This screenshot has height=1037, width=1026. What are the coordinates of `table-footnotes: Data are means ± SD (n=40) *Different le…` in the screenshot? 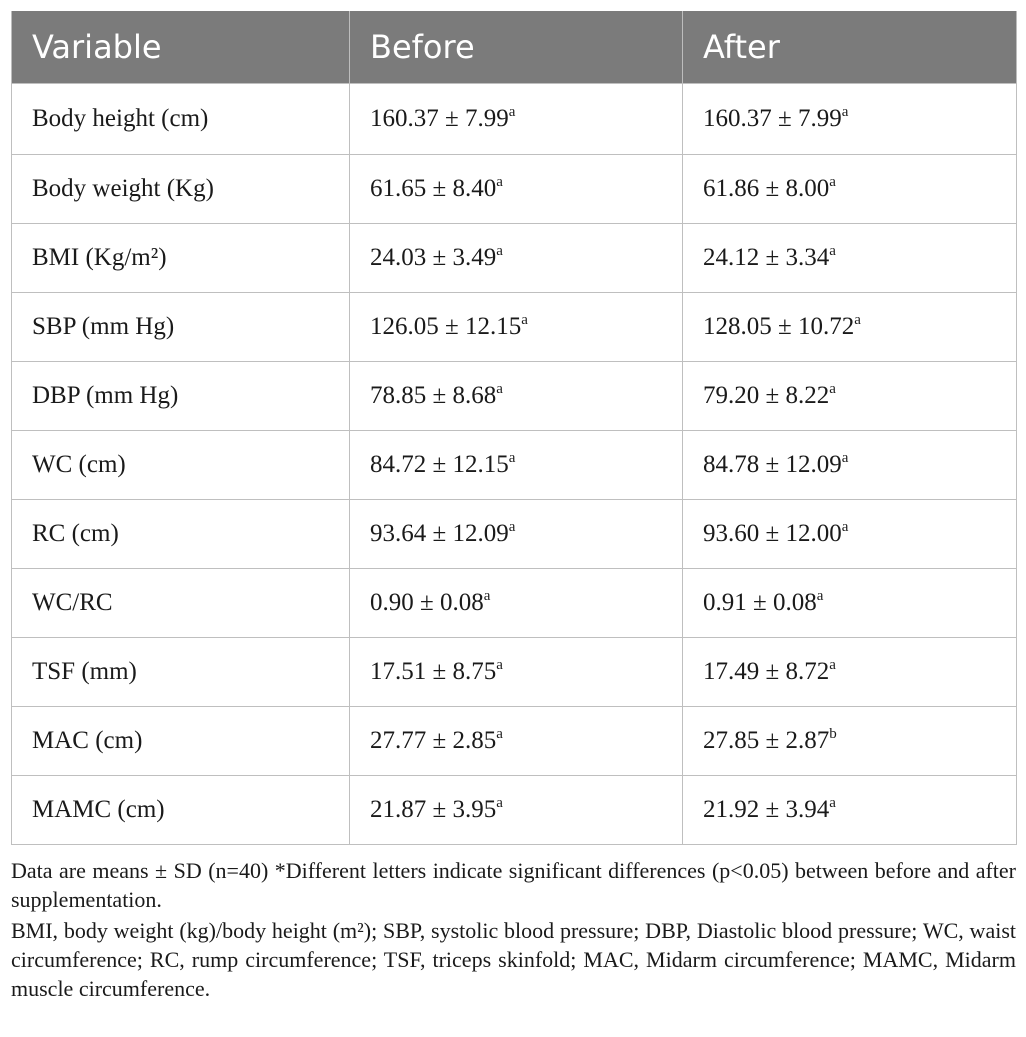 It's located at (513, 929).